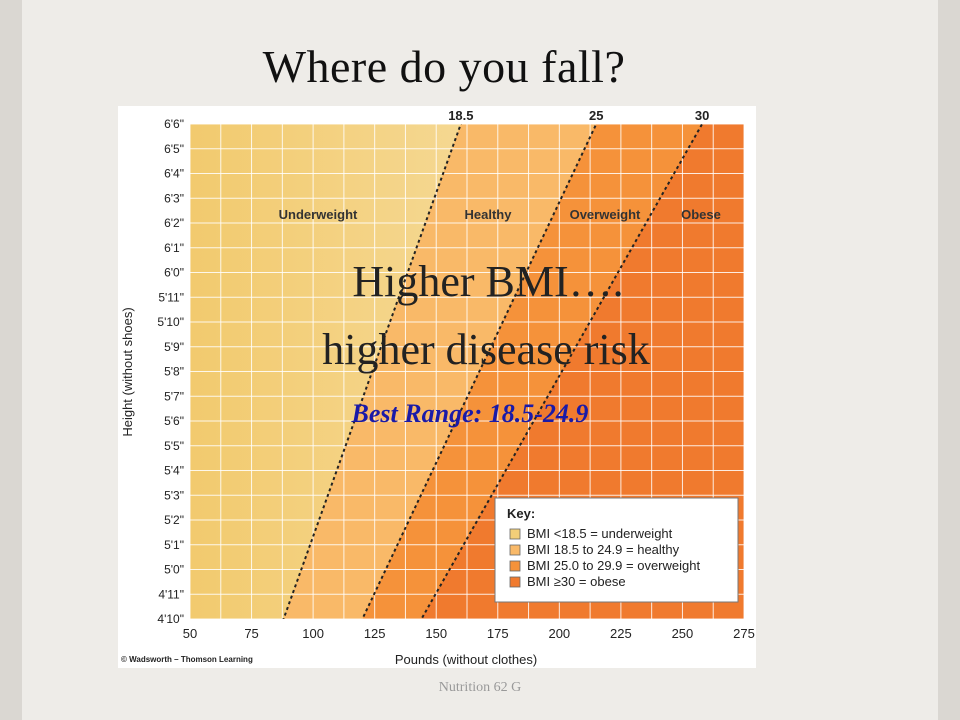 Image resolution: width=960 pixels, height=720 pixels. Describe the element at coordinates (174, 471) in the screenshot. I see `y-tick-label: 5'4"` at that location.